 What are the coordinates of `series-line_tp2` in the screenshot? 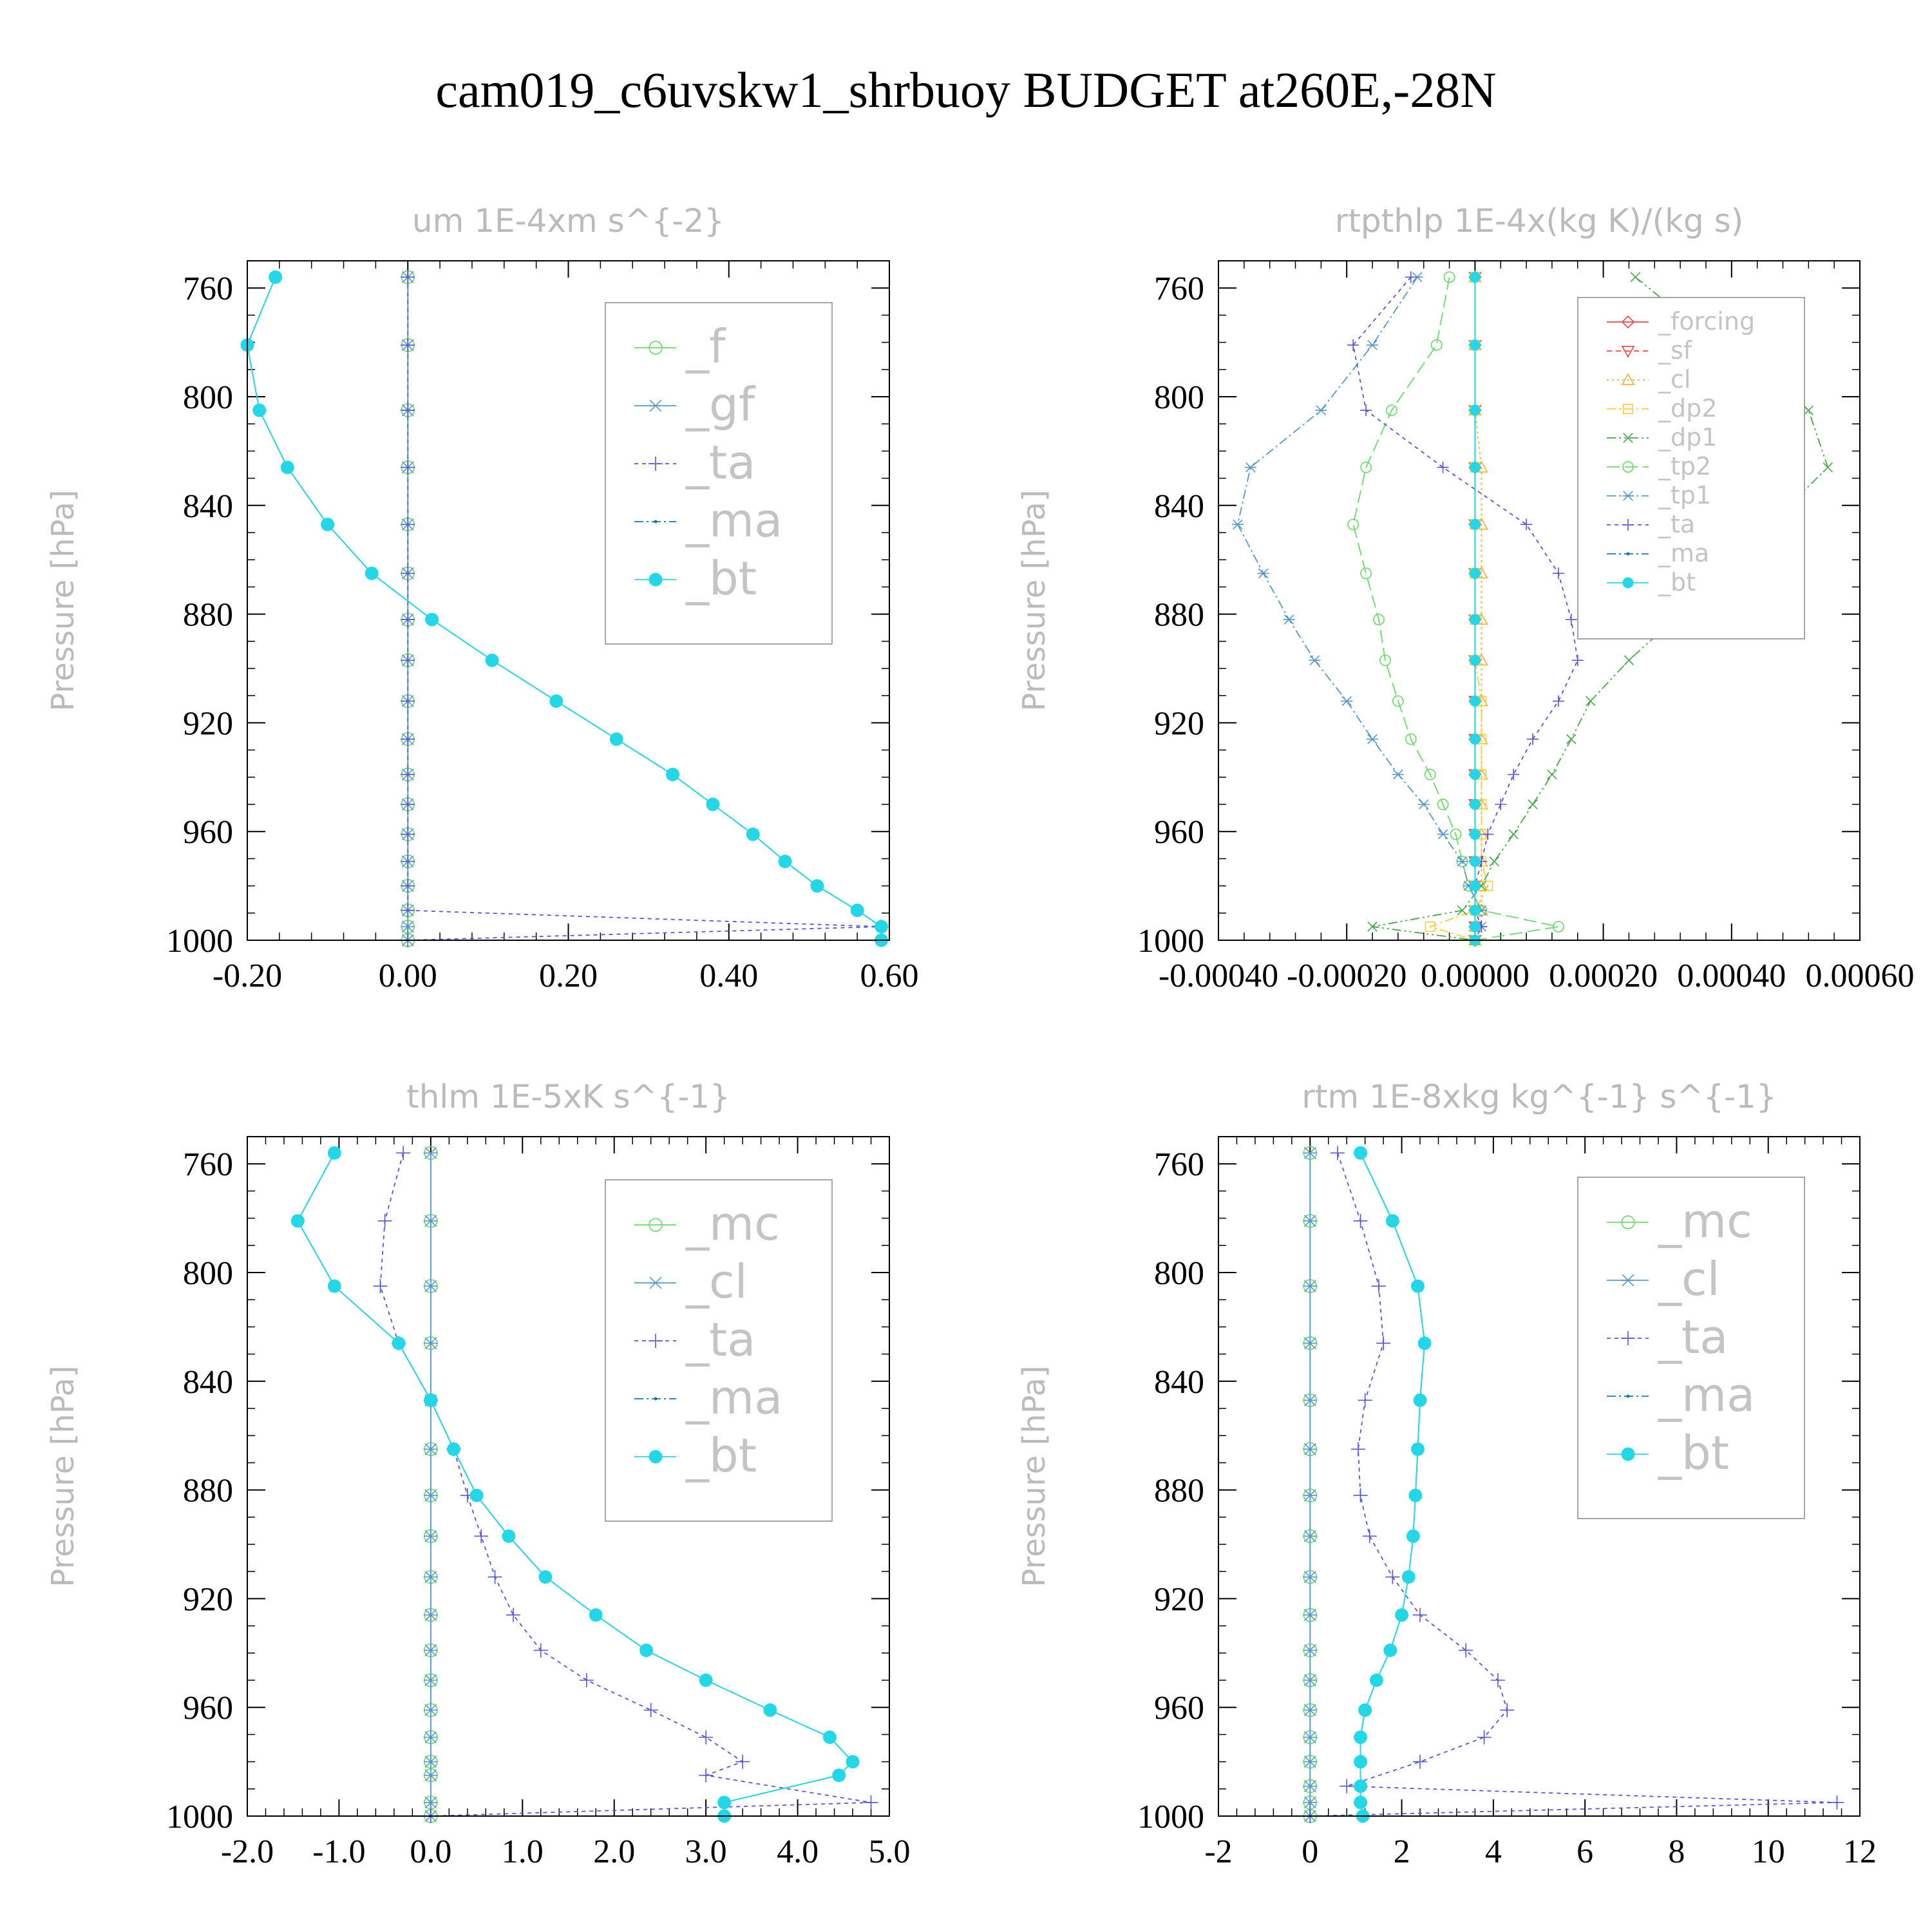 It's located at (1455, 609).